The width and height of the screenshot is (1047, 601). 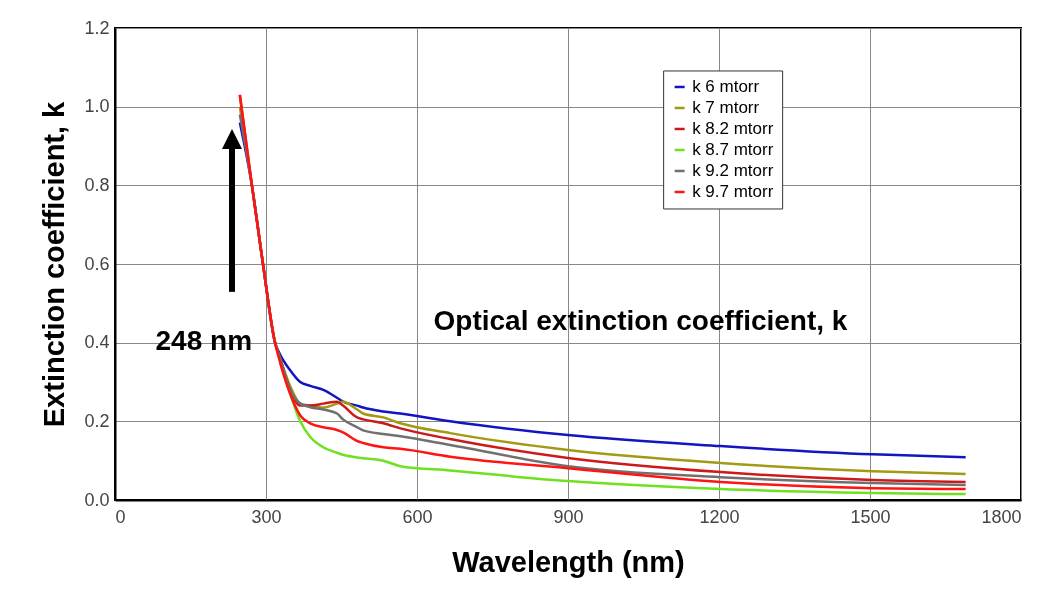 I want to click on legend-label: k 6 mtorr, so click(x=726, y=86).